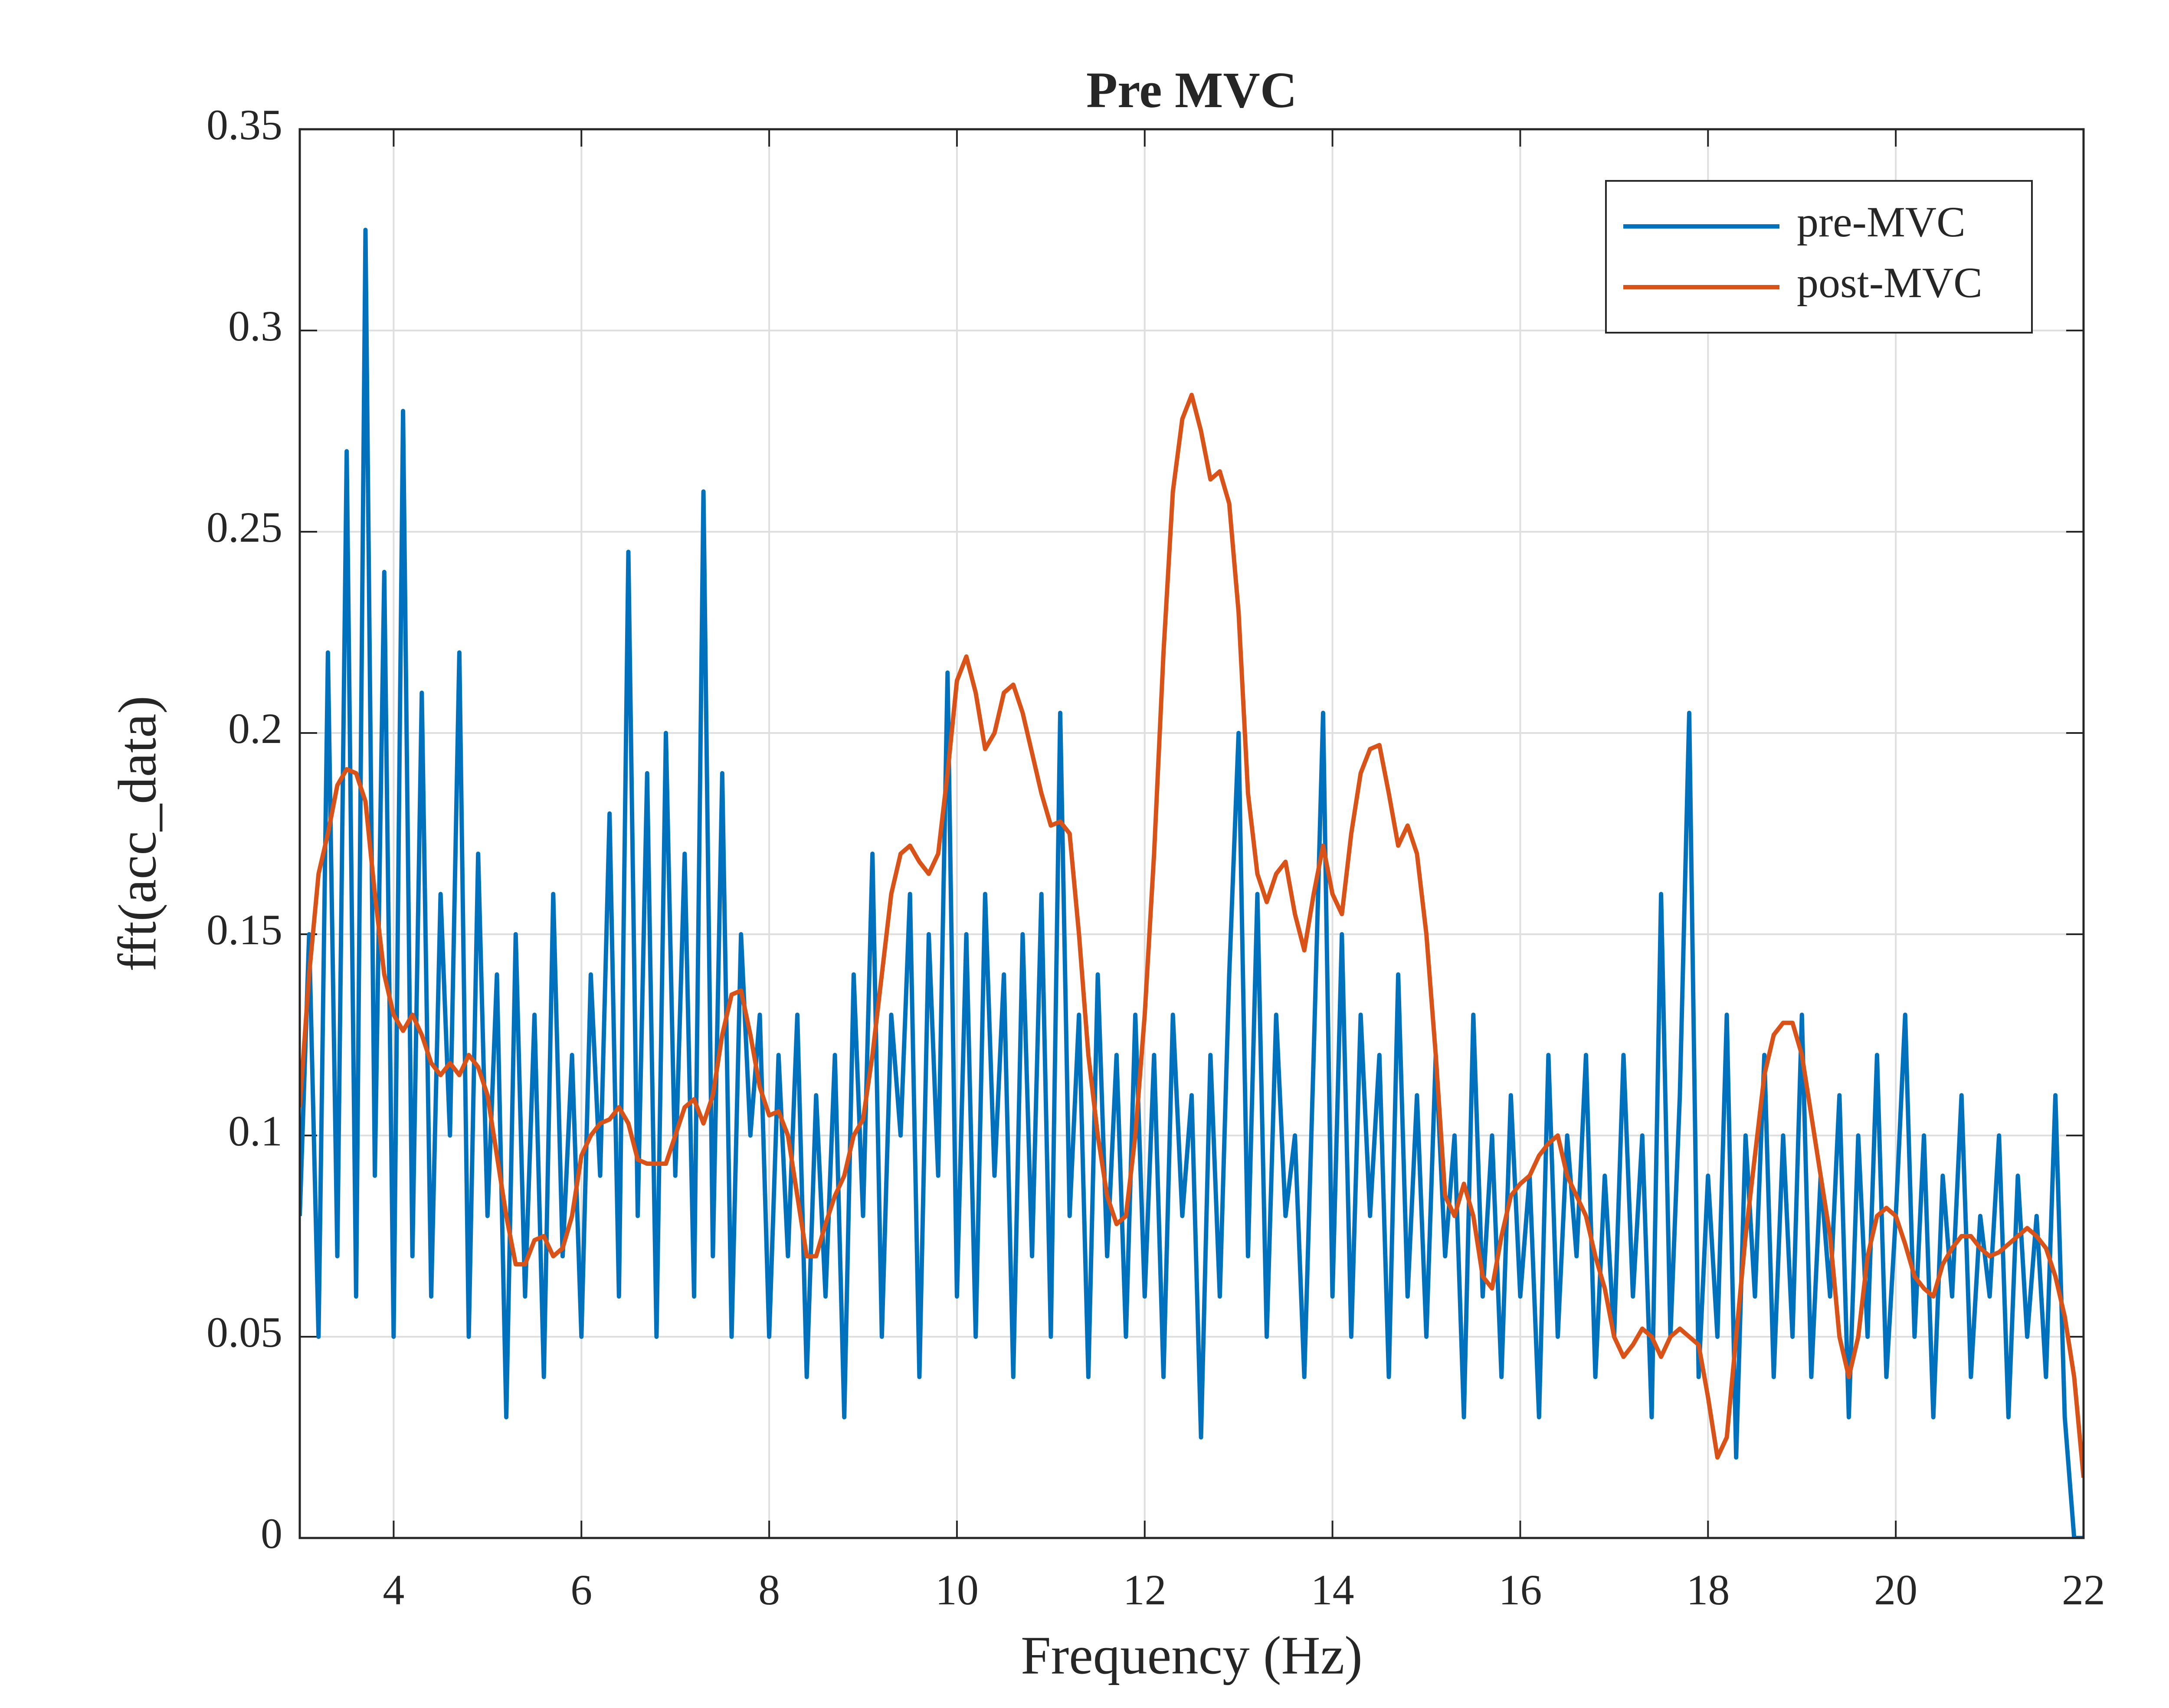 This screenshot has width=2169, height=1708. Describe the element at coordinates (255, 1131) in the screenshot. I see `y-tick-label: 0.1` at that location.